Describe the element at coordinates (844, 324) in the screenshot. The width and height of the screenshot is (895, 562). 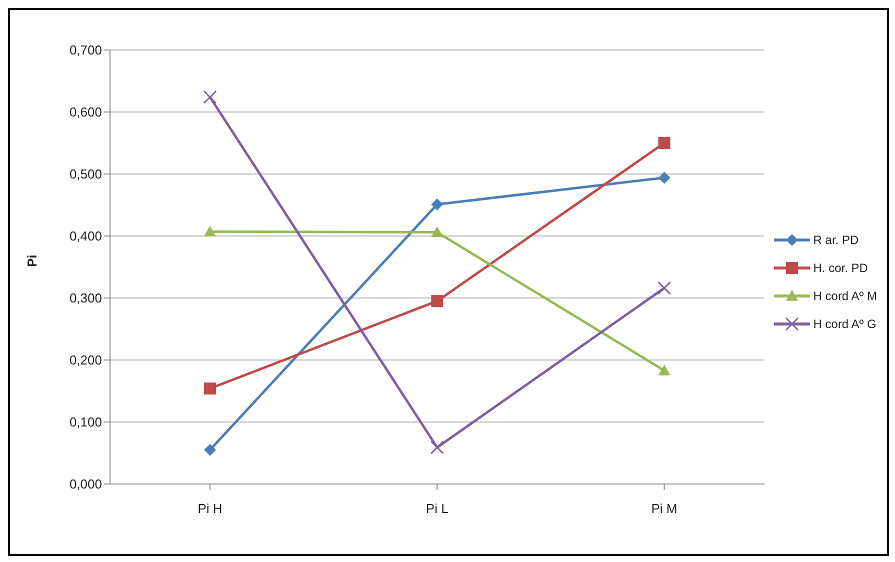
I see `legend-label: H cord Aº G` at that location.